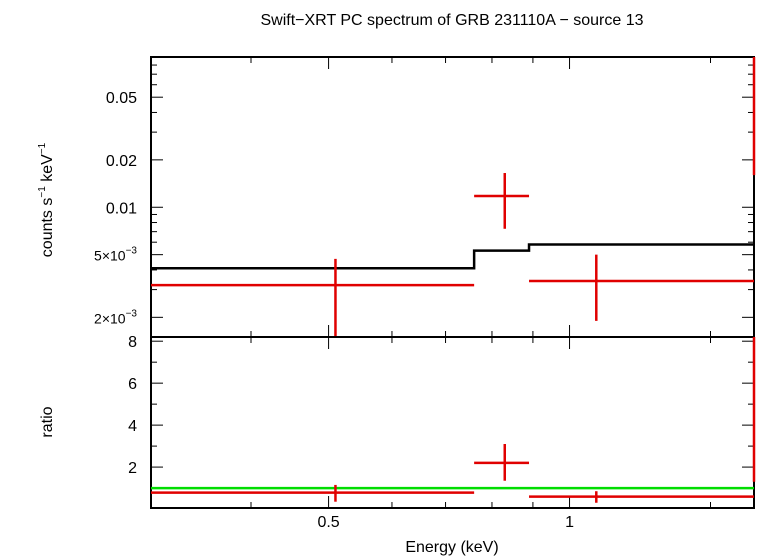 This screenshot has width=758, height=556. Describe the element at coordinates (47, 228) in the screenshot. I see `y-label-main: counts s` at that location.